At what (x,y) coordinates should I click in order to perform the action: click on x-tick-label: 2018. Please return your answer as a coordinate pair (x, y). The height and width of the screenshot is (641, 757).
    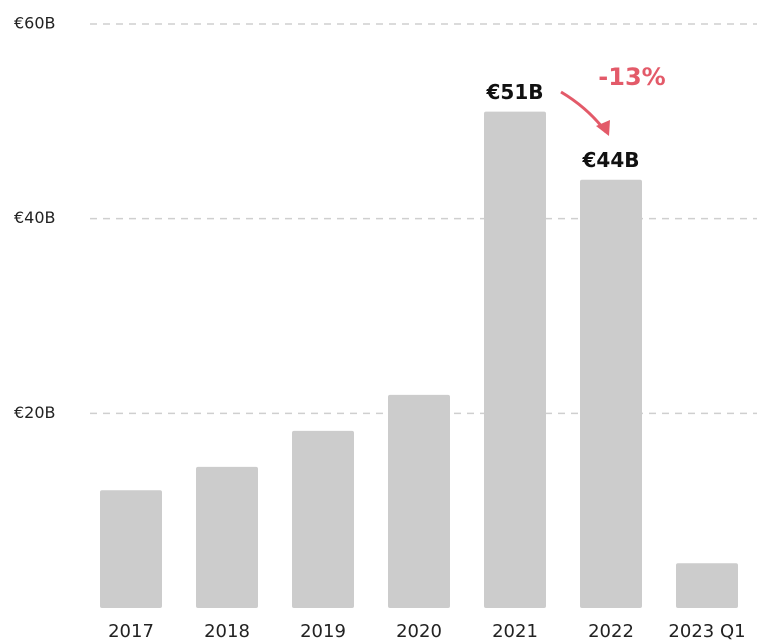
    Looking at the image, I should click on (227, 631).